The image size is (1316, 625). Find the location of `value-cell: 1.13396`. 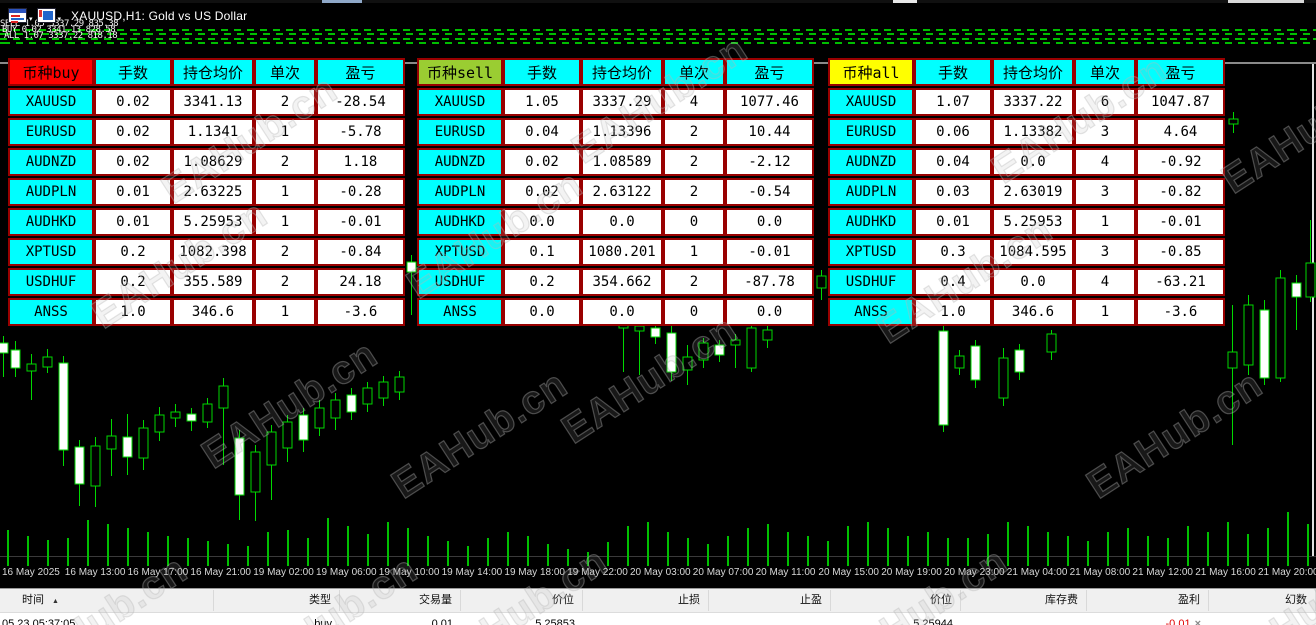

value-cell: 1.13396 is located at coordinates (622, 132).